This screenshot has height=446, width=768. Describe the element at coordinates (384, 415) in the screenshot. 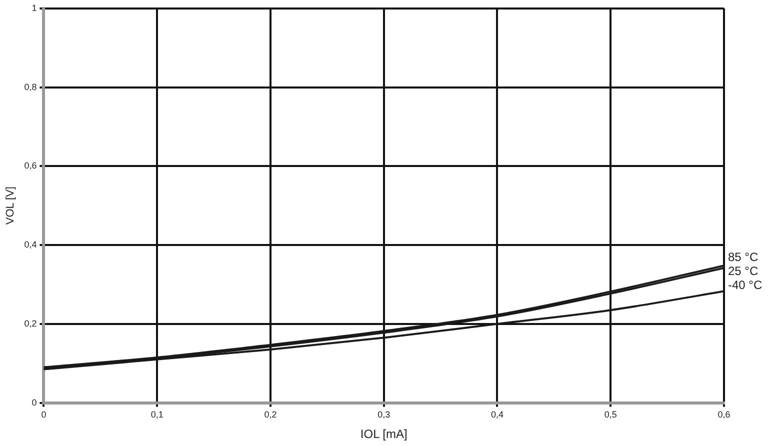

I see `x-tick-label: 0,3` at that location.